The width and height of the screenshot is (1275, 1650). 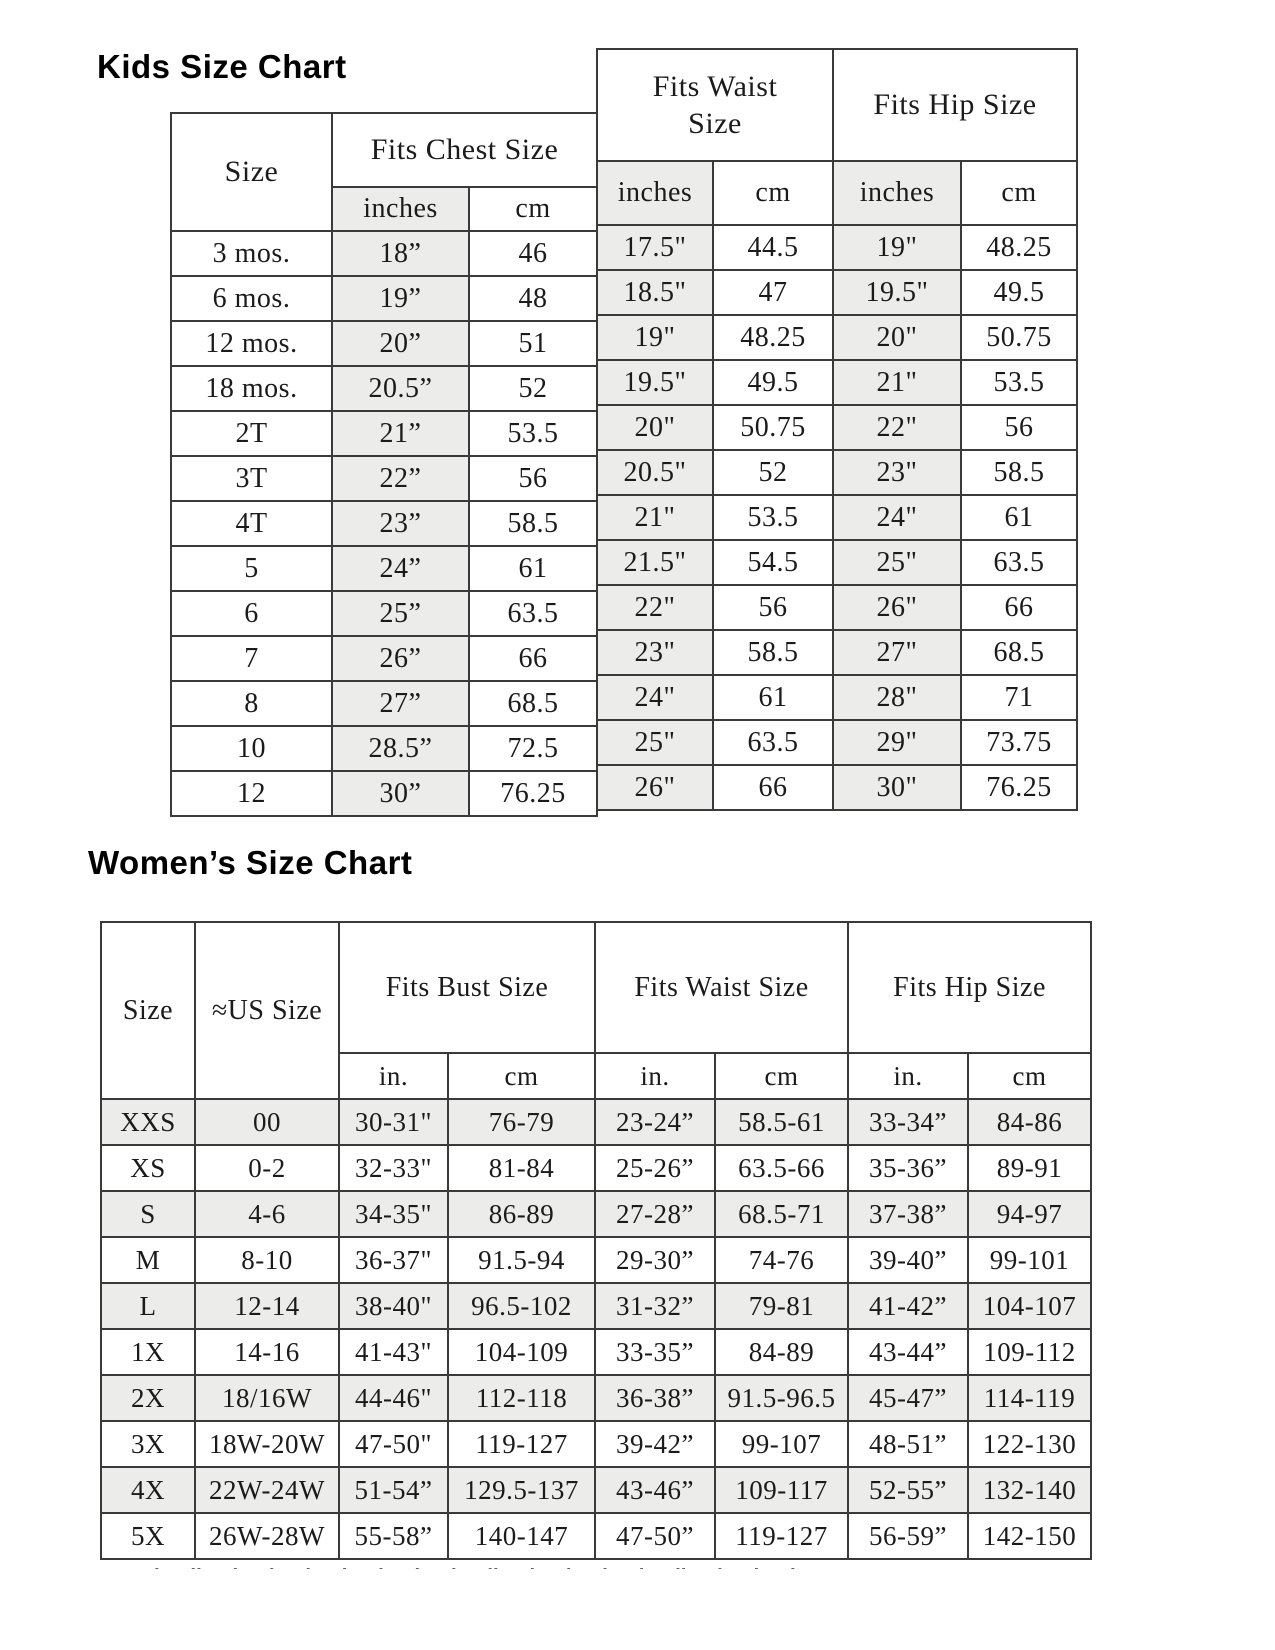 I want to click on cell: 18”, so click(x=400, y=253).